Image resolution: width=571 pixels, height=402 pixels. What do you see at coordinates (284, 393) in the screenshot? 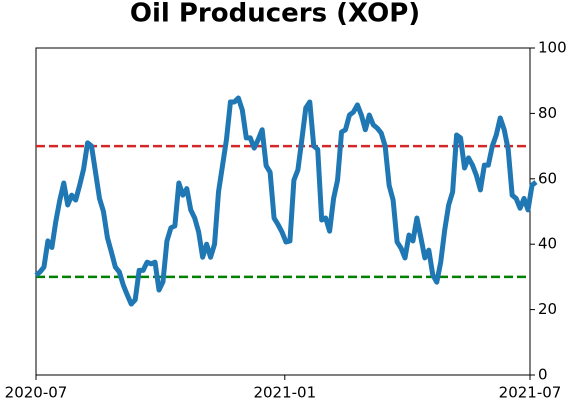
I see `x-tick-label: 2021-01` at bounding box center [284, 393].